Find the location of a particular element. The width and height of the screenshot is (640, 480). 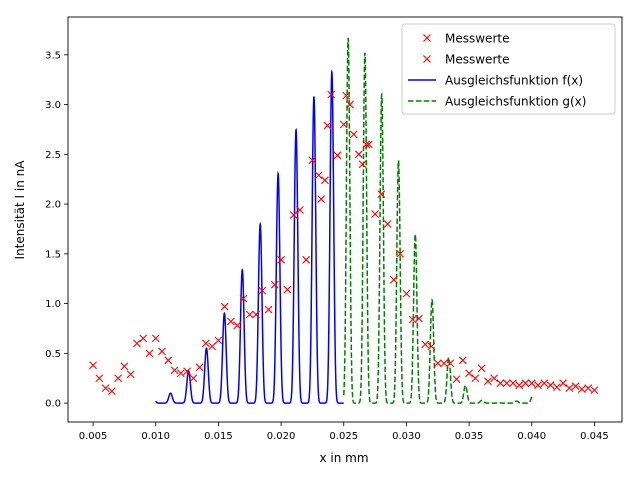

x-tick-label: 0.025 is located at coordinates (343, 436).